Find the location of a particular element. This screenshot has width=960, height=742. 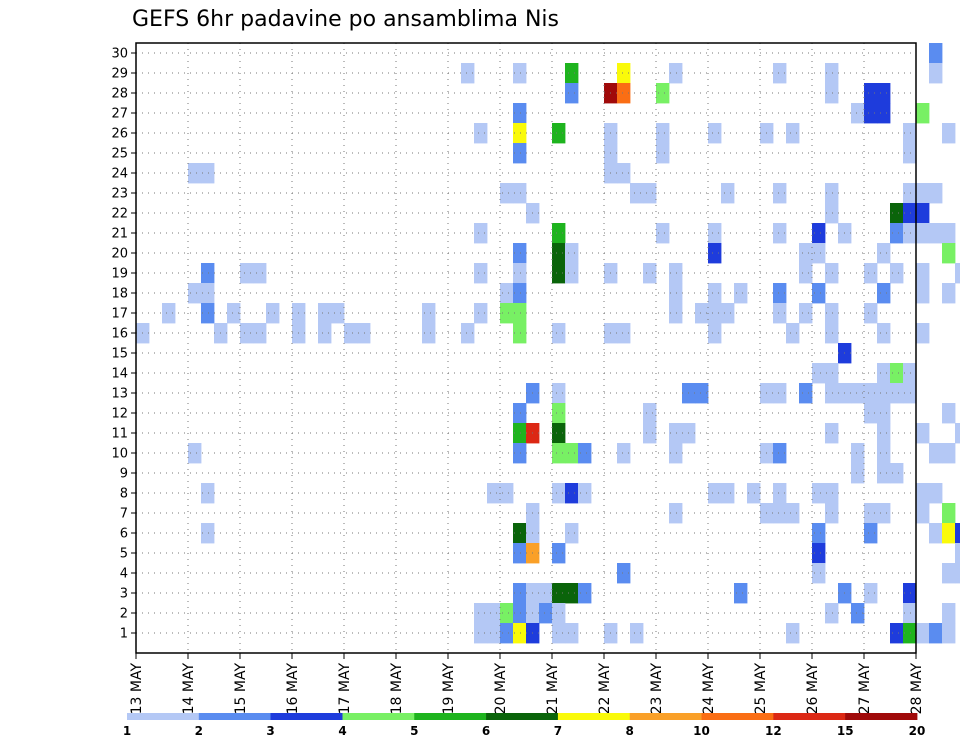

y-tick-label: 7 is located at coordinates (124, 514).